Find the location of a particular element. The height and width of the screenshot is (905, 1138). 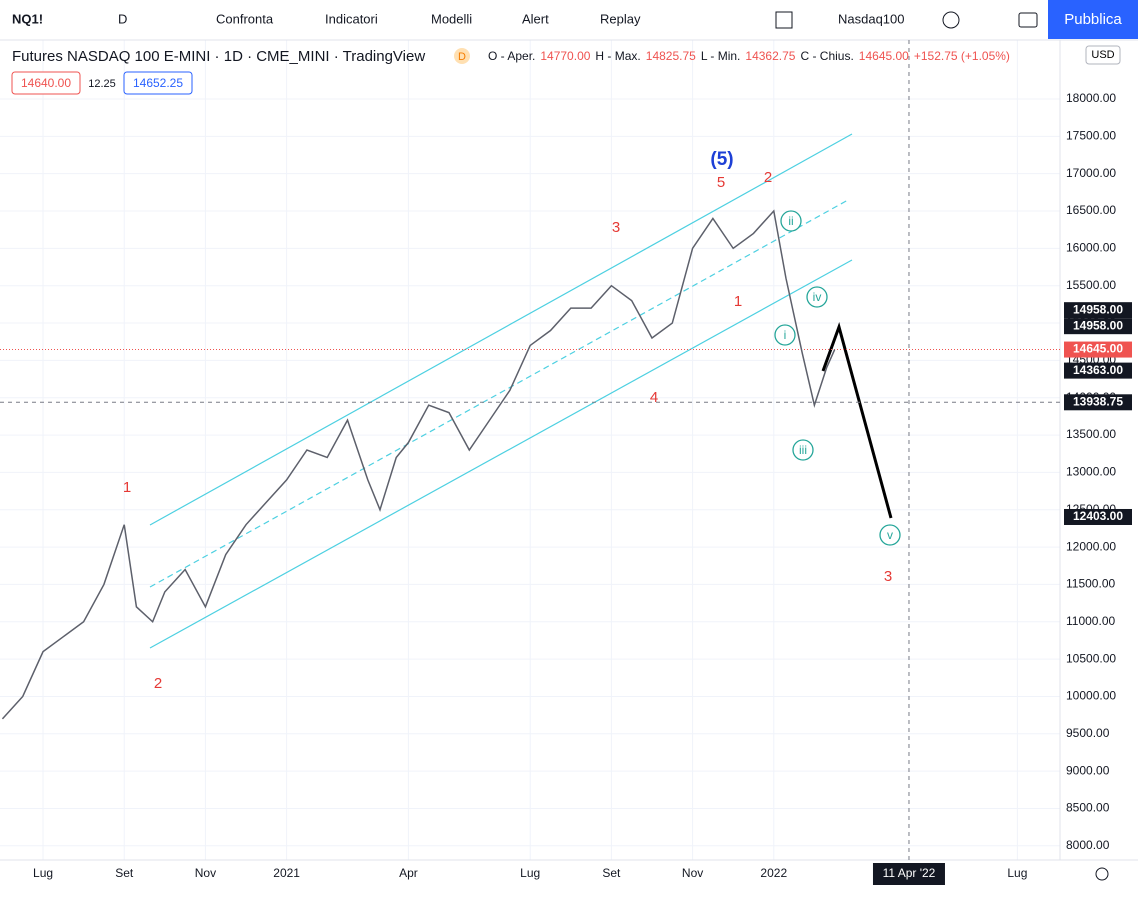

ohlc-item: +152.75 (+1.05%) is located at coordinates (962, 56).